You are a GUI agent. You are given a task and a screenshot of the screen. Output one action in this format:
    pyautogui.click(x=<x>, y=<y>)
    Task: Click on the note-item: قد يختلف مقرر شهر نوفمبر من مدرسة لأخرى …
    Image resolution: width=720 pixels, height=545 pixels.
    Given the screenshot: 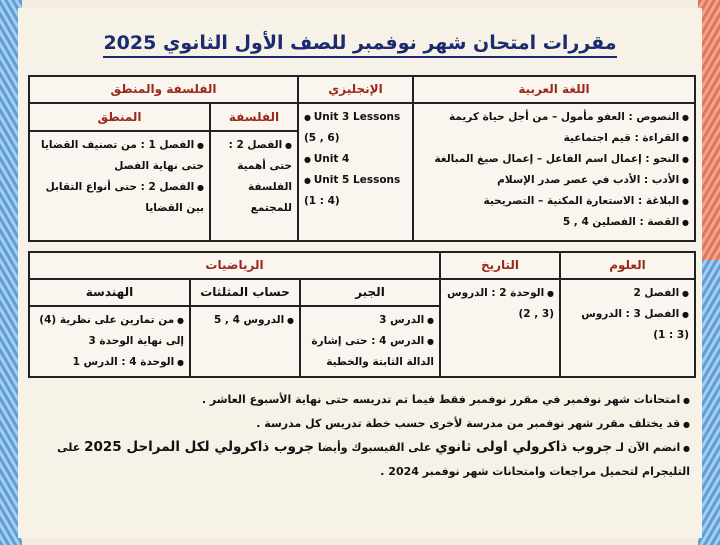 What is the action you would take?
    pyautogui.click(x=360, y=424)
    